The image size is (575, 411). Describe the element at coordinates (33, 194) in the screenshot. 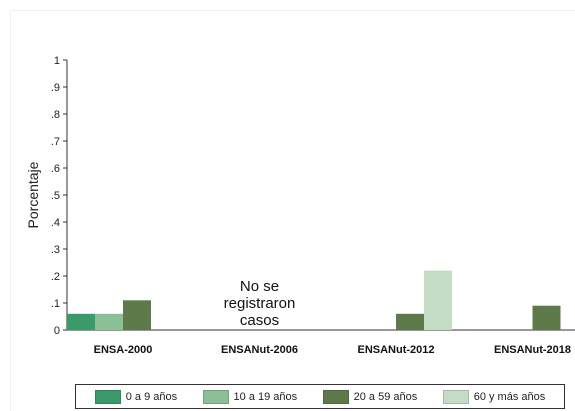

I see `y-axis-title: Porcentaje` at that location.